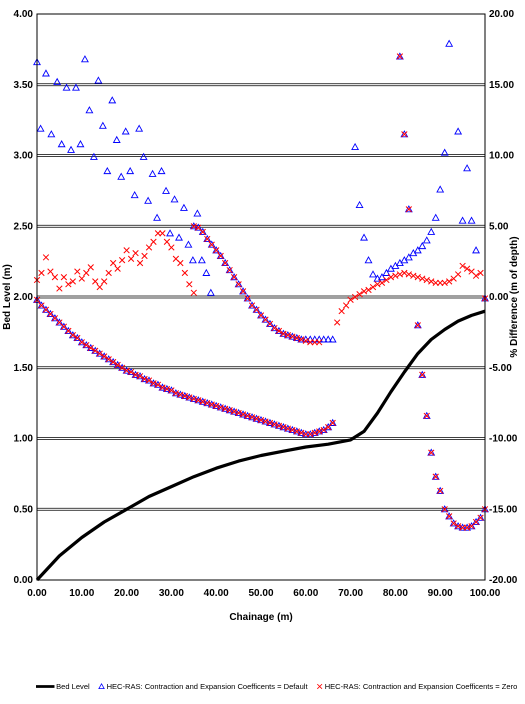 Image resolution: width=525 pixels, height=704 pixels. Describe the element at coordinates (501, 14) in the screenshot. I see `y-right-tick-label: 20.00` at that location.